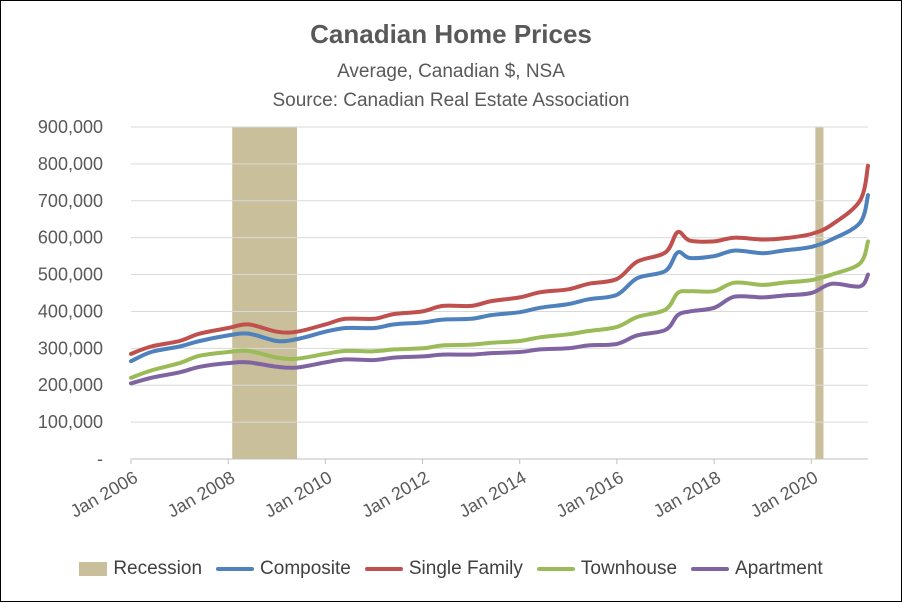  I want to click on y-tick-label: 200,000, so click(70, 385).